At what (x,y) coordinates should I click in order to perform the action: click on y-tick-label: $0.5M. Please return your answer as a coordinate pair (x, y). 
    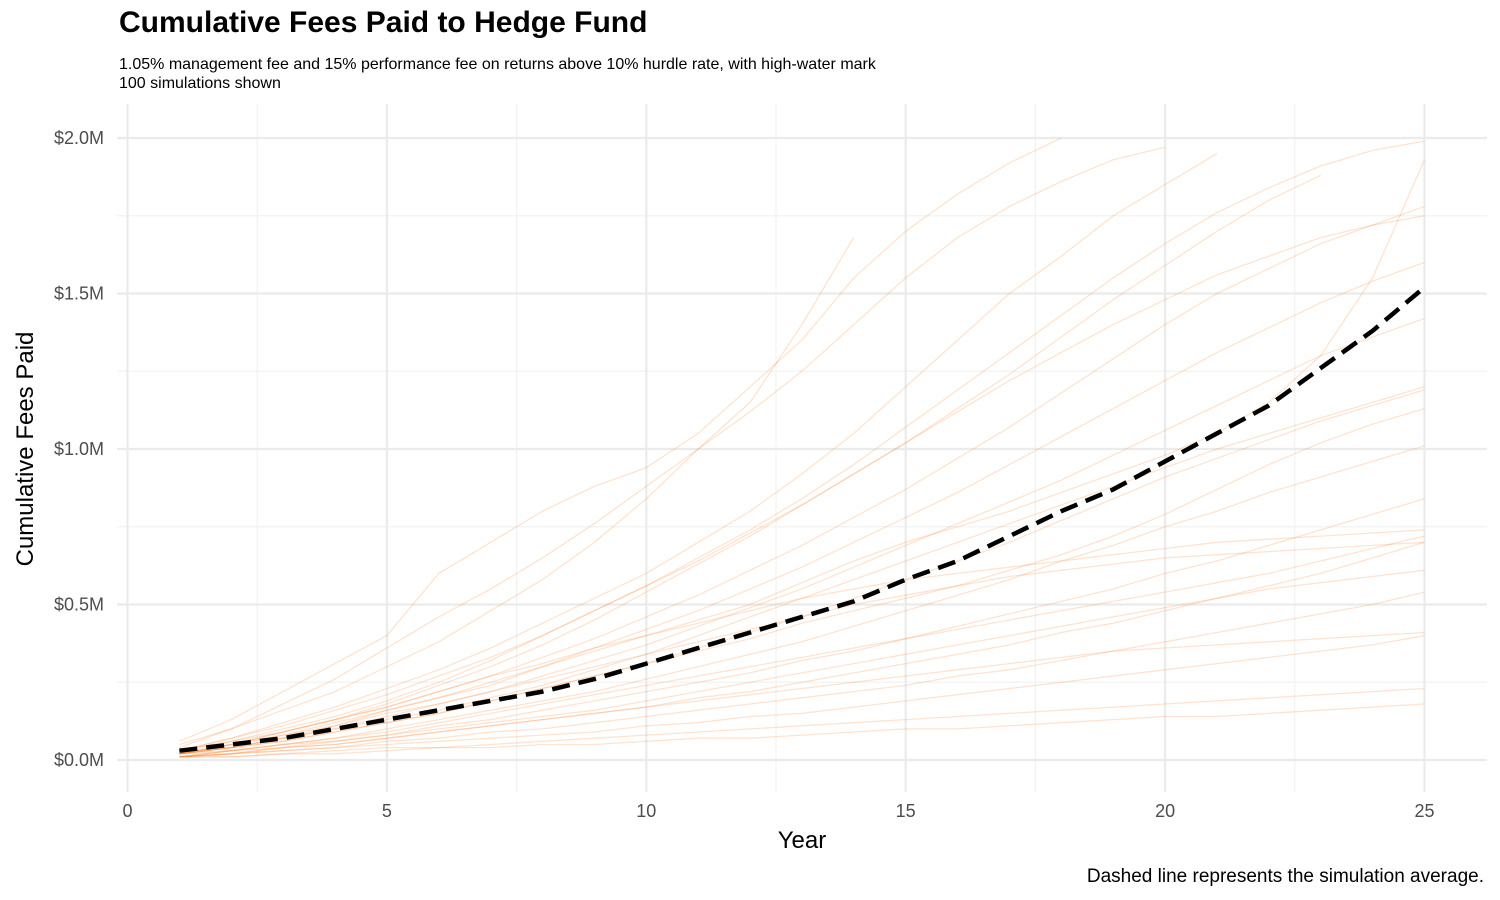
    Looking at the image, I should click on (79, 605).